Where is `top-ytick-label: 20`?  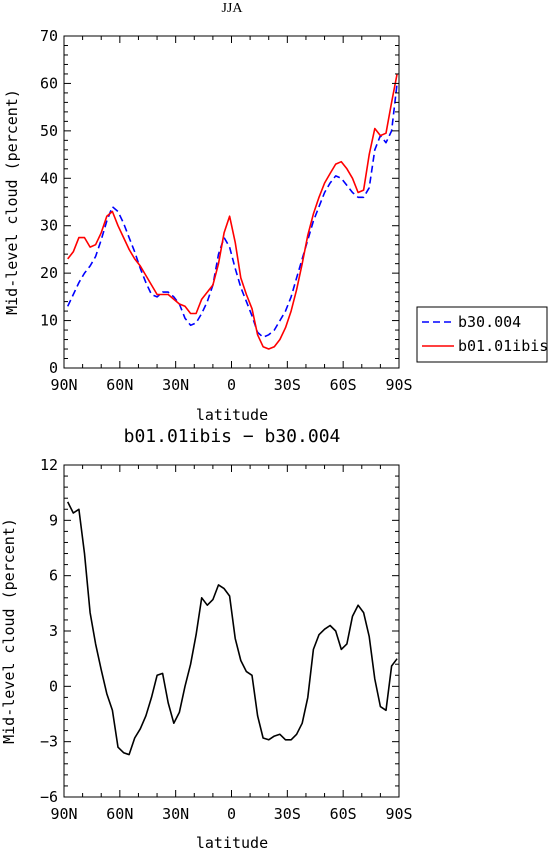 top-ytick-label: 20 is located at coordinates (49, 273).